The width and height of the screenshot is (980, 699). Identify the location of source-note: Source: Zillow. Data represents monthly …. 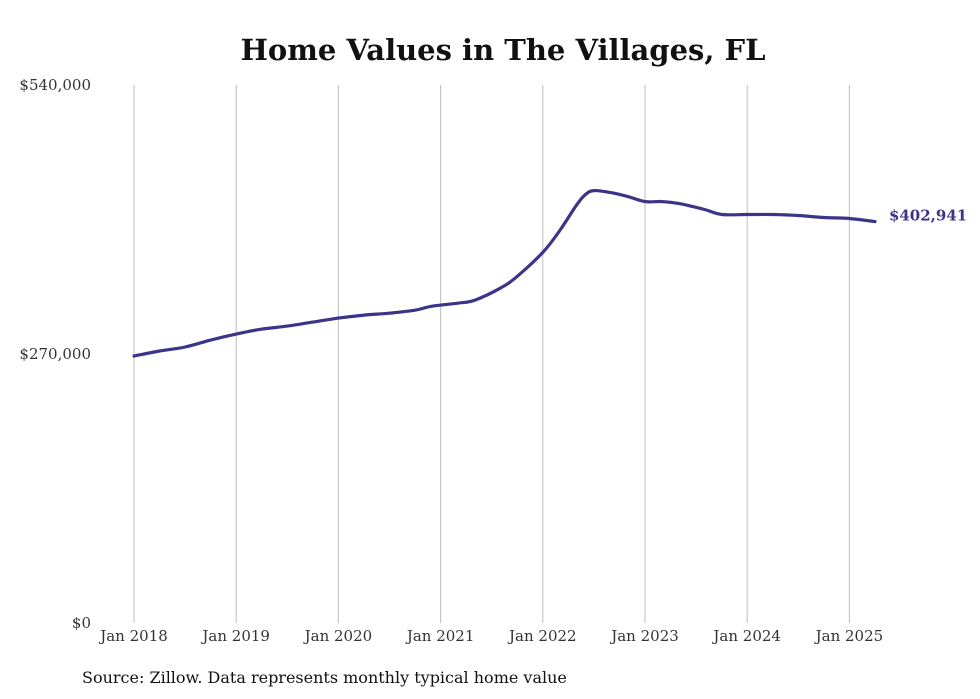
(324, 677).